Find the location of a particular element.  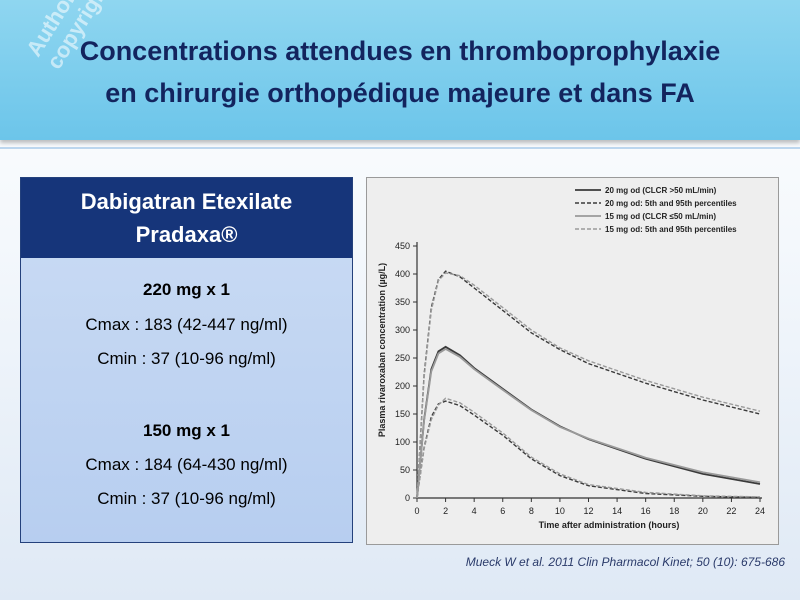

x-axis-label: Time after administration (hours) is located at coordinates (609, 525).